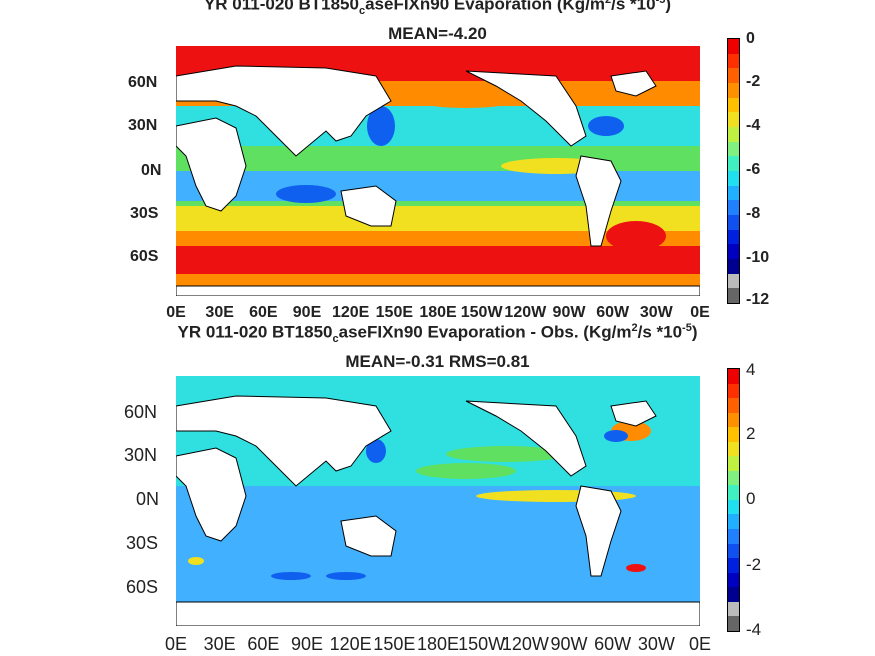 This screenshot has height=656, width=875. What do you see at coordinates (394, 312) in the screenshot?
I see `panel1-xtick-5: 150E` at bounding box center [394, 312].